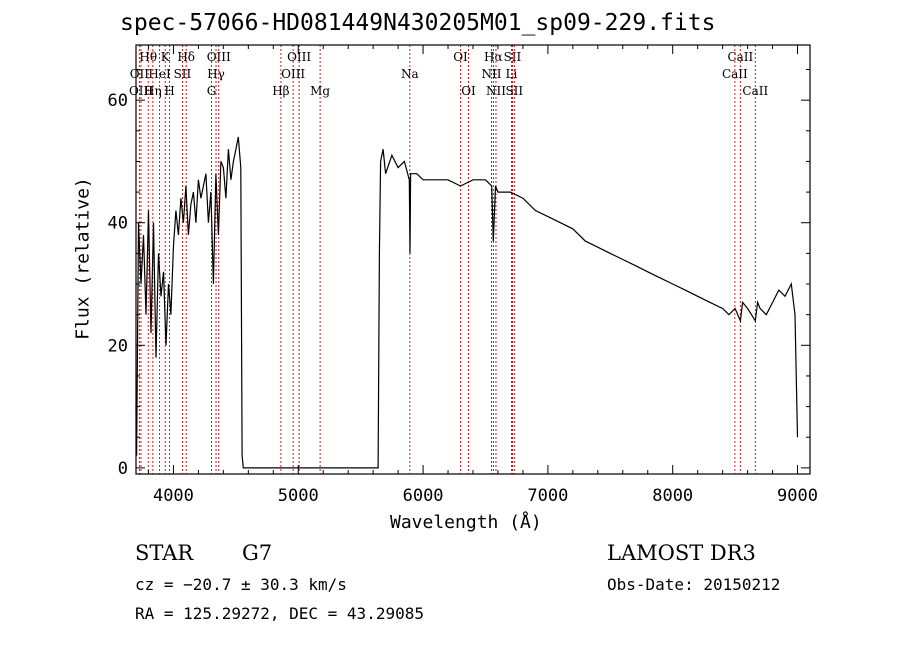 The height and width of the screenshot is (649, 900). I want to click on marker-label: G, so click(212, 91).